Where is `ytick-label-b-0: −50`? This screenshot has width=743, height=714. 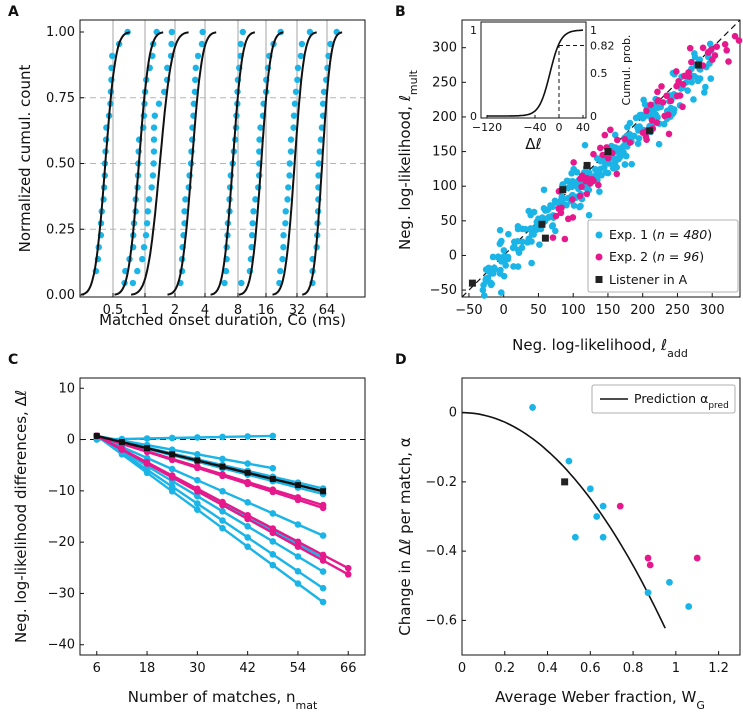 ytick-label-b-0: −50 is located at coordinates (443, 290).